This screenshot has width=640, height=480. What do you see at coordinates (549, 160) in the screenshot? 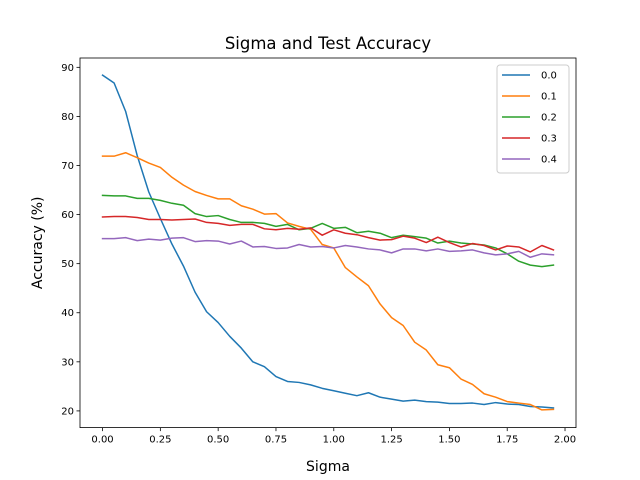
I see `legend-label-0.4: 0.4` at bounding box center [549, 160].